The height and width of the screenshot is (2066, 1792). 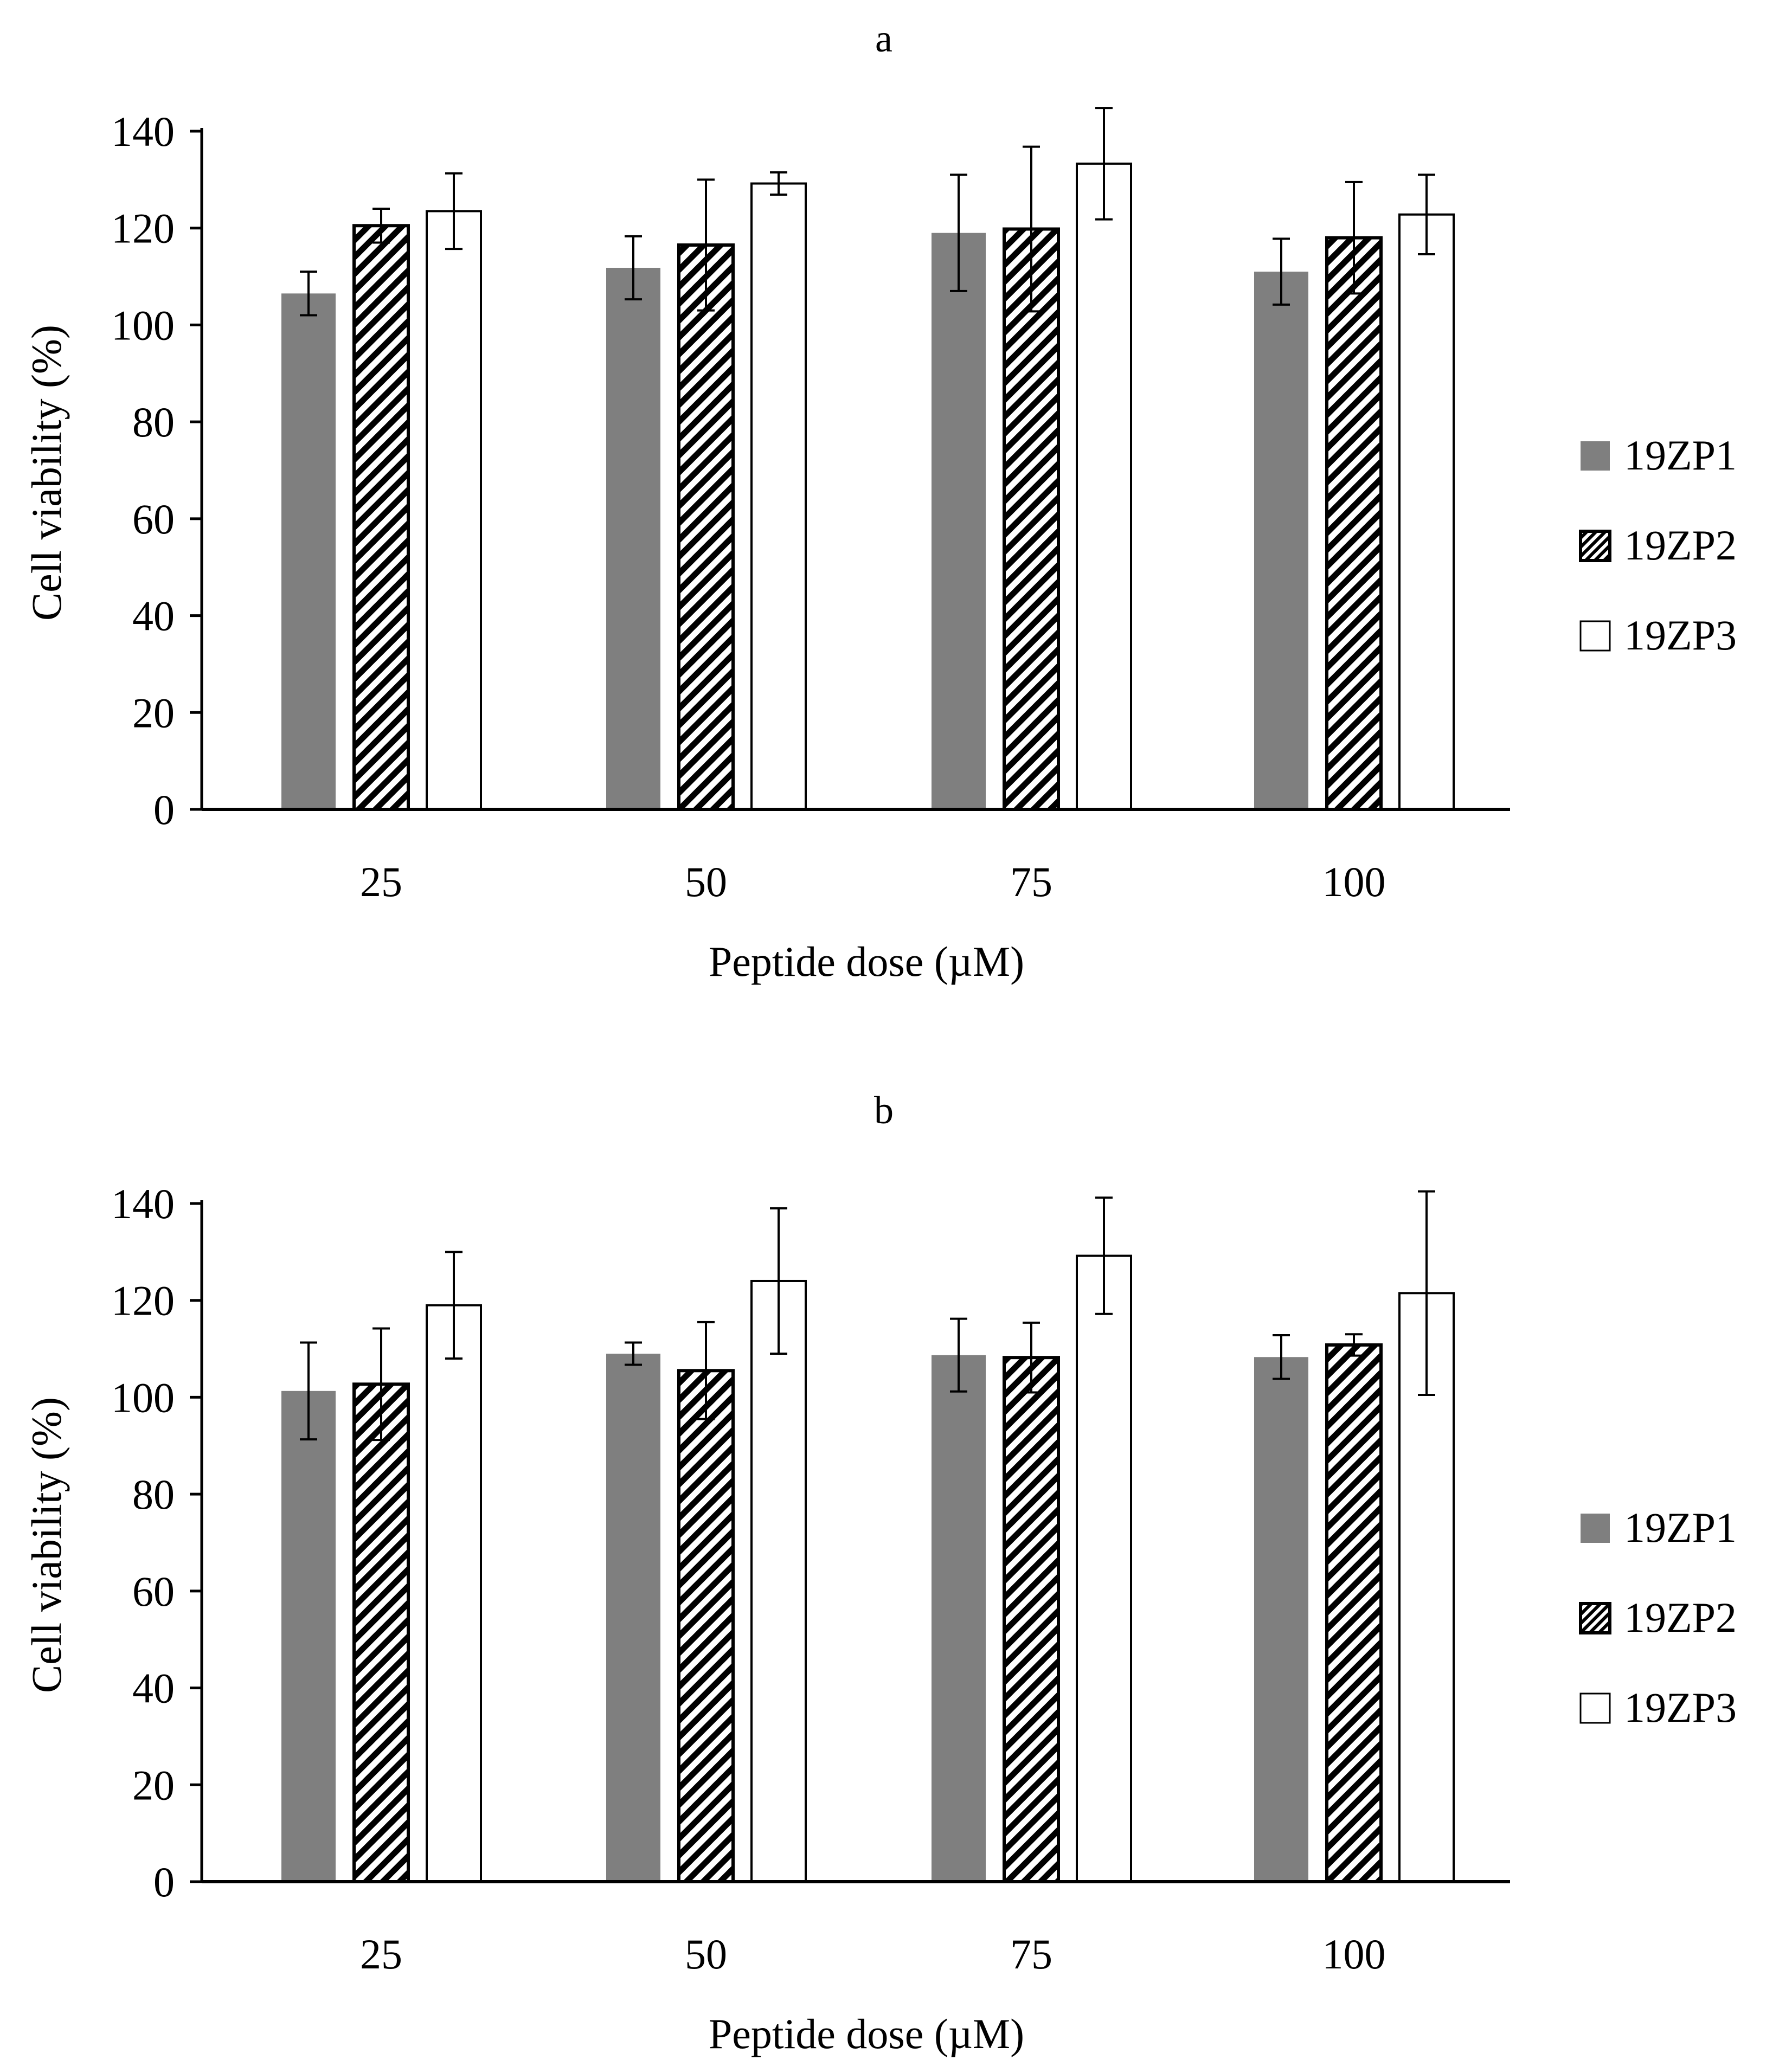 What do you see at coordinates (883, 38) in the screenshot?
I see `panel-label: a` at bounding box center [883, 38].